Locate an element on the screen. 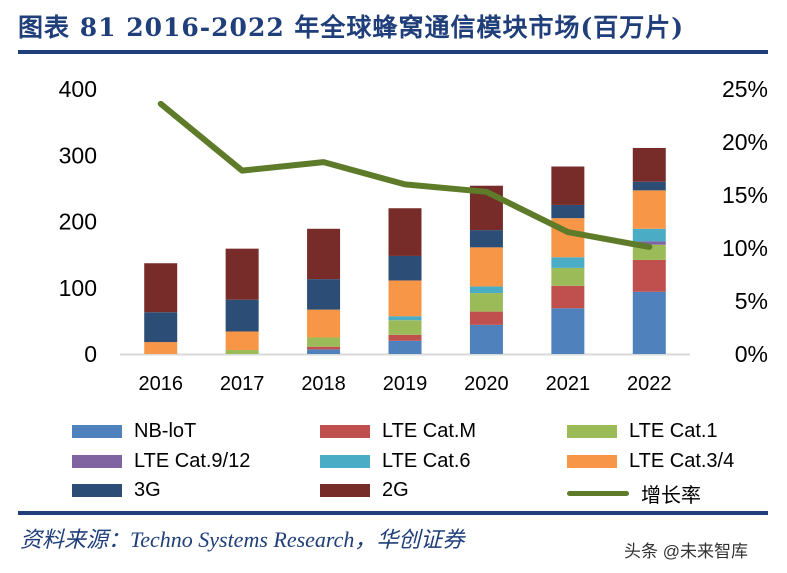  legend-label: LTE Cat.M is located at coordinates (429, 431).